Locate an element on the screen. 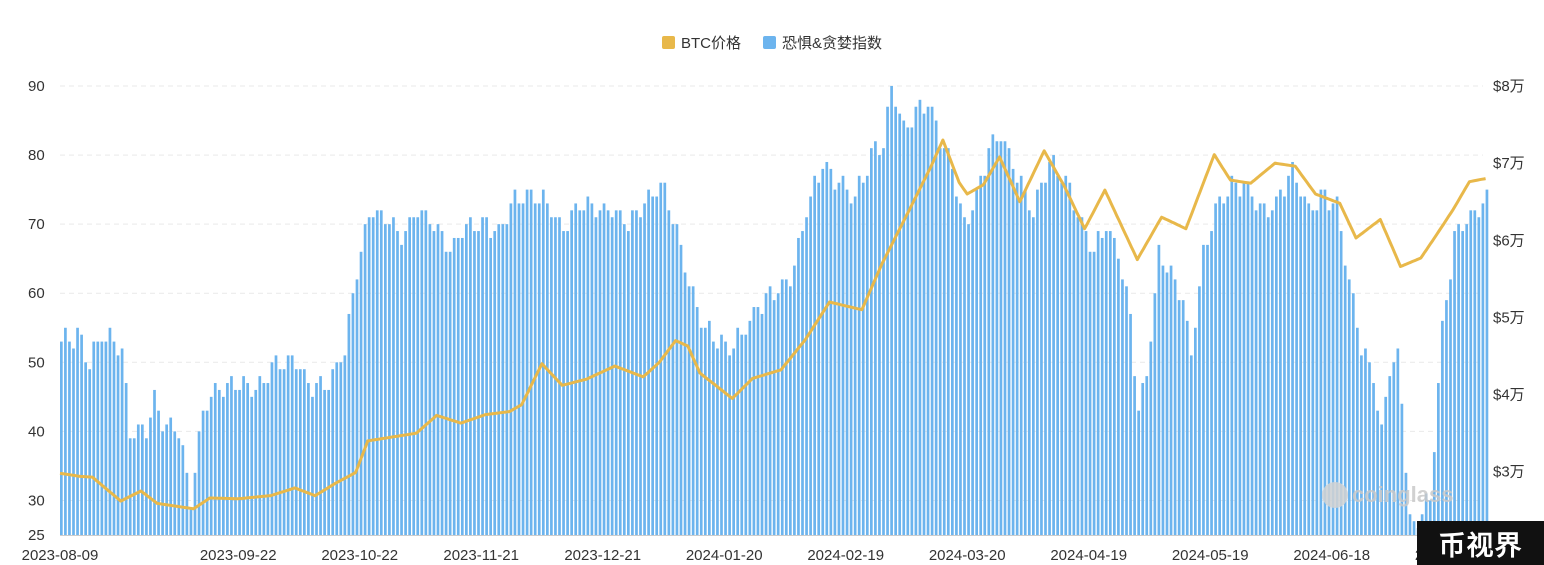 This screenshot has height=565, width=1544. right-axis-tick-label: $8万 is located at coordinates (1509, 86).